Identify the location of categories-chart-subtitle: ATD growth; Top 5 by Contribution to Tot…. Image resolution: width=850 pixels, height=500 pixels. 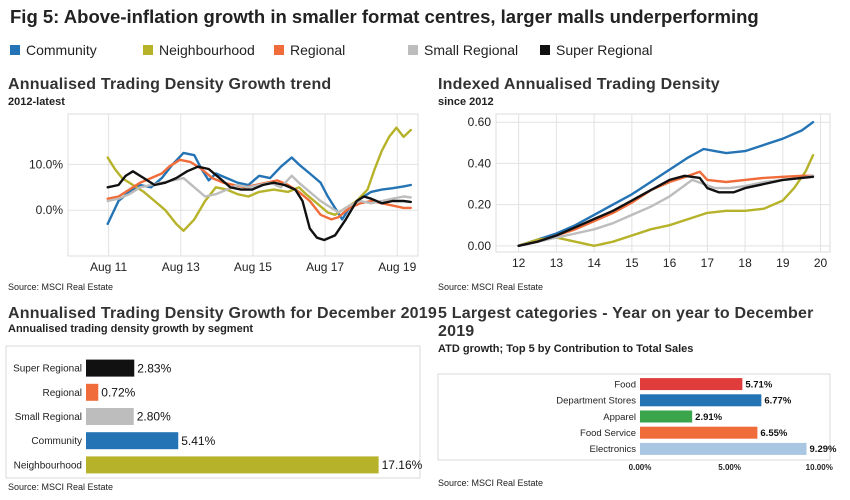
(566, 349).